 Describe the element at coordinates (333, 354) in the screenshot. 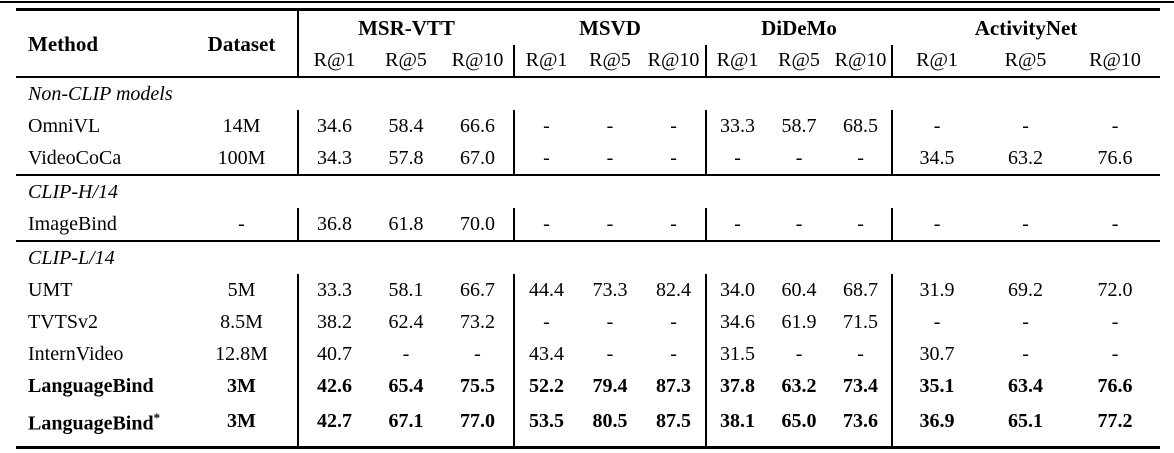

I see `metric-value-cell: 40.7` at that location.